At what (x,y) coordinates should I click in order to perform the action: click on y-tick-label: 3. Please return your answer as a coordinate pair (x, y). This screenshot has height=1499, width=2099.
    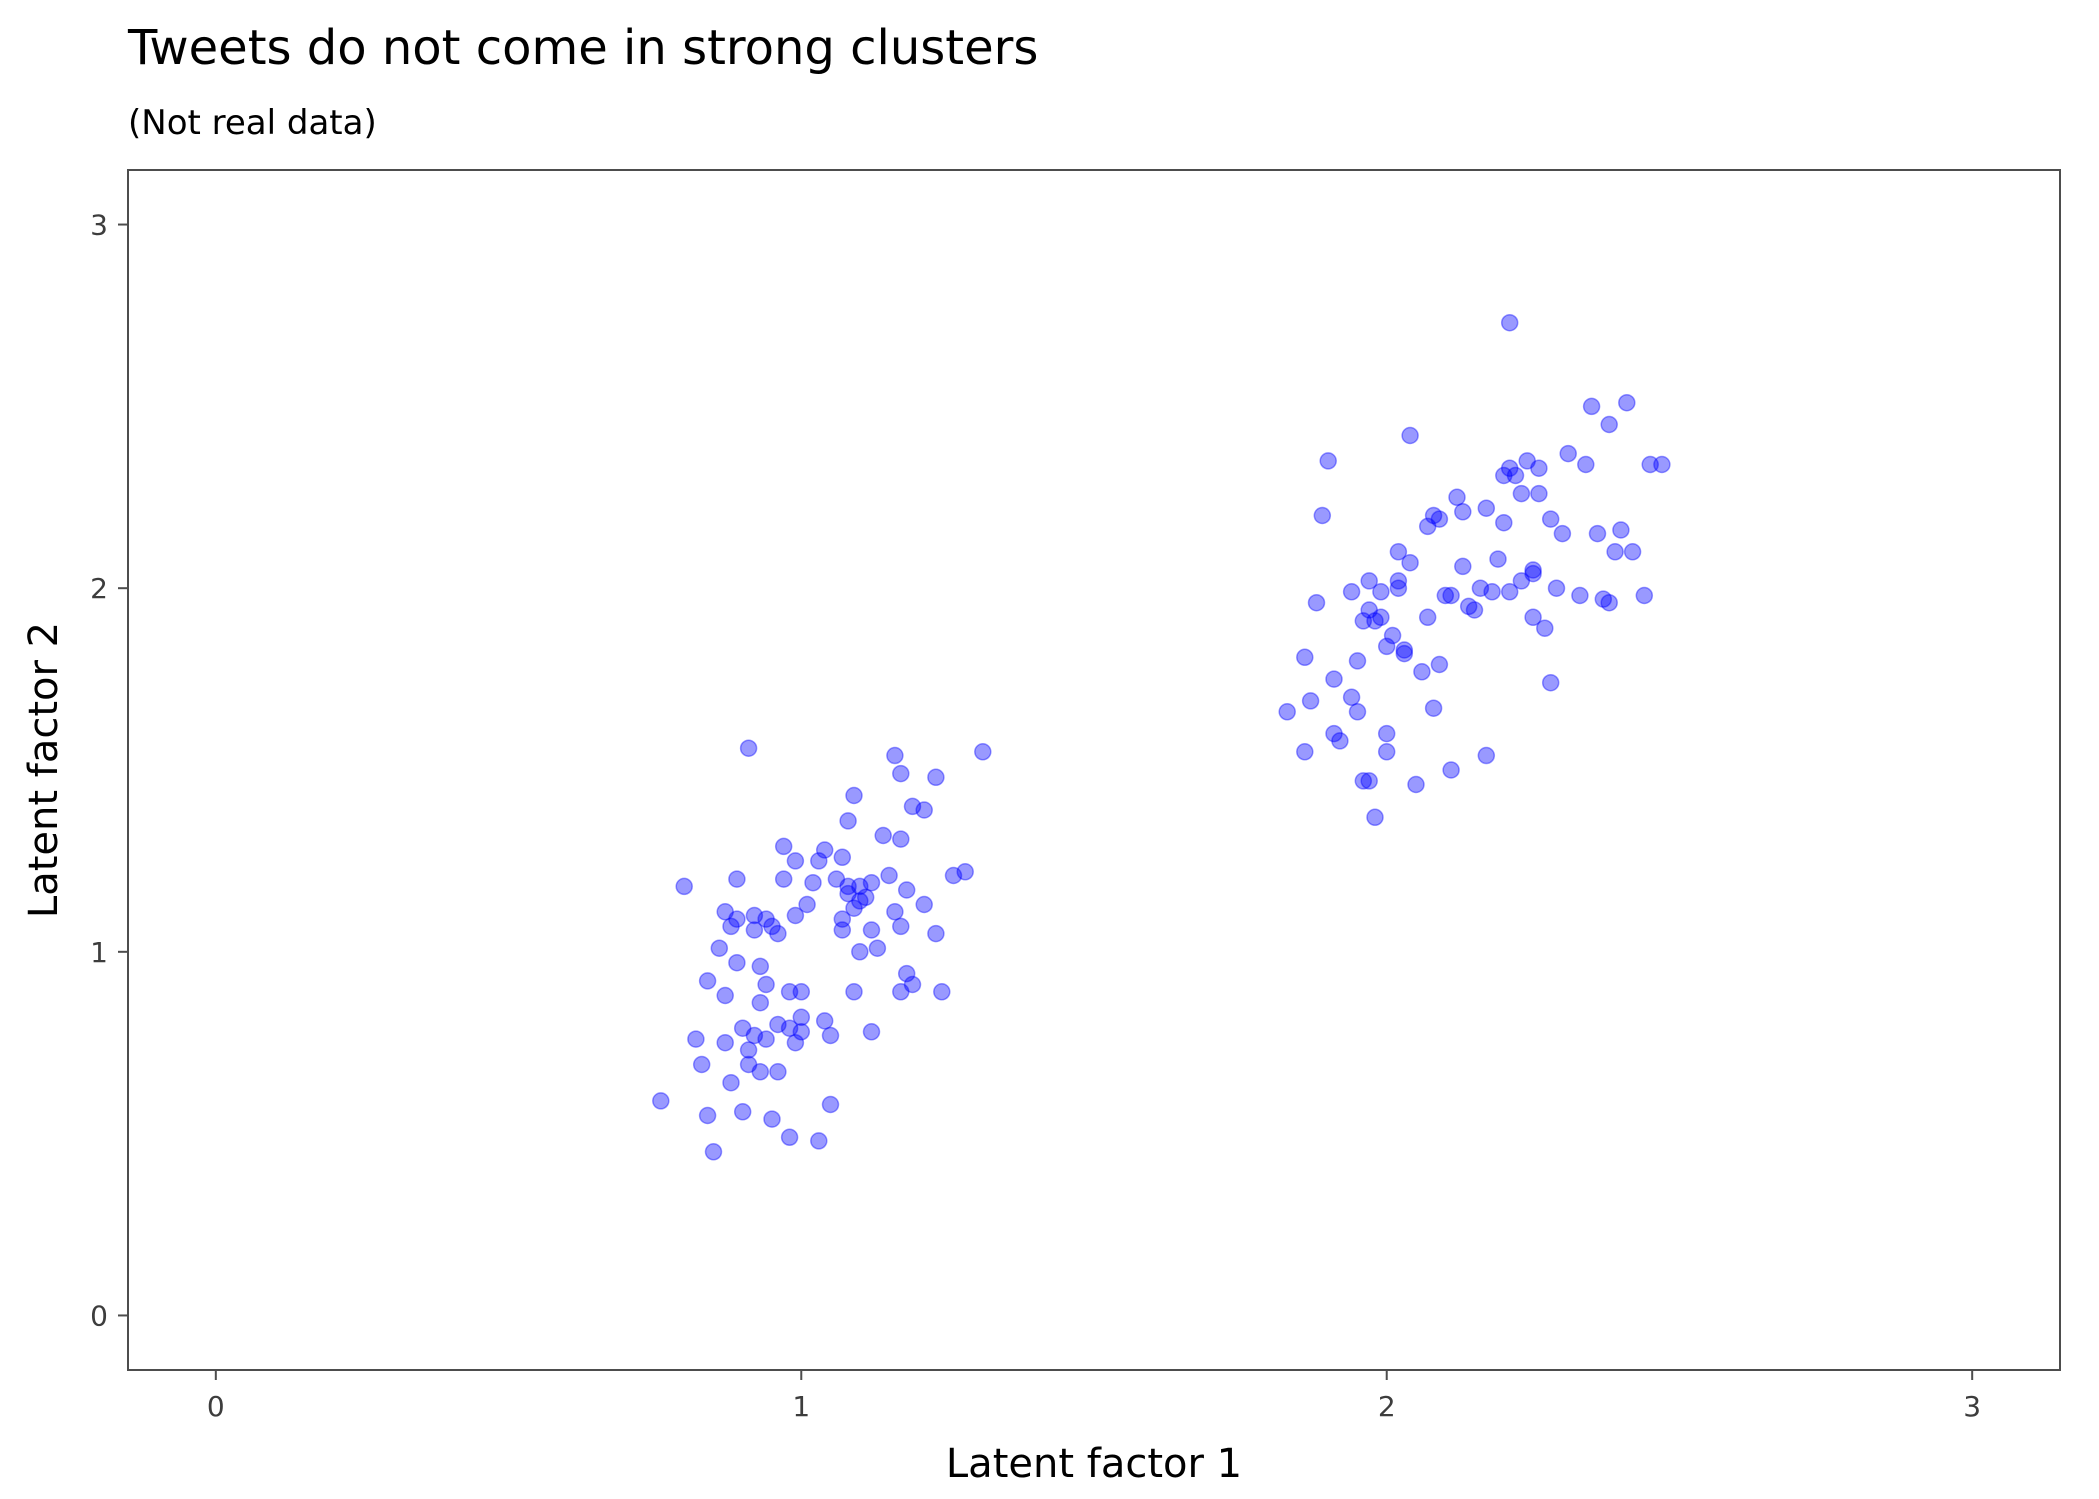
    Looking at the image, I should click on (99, 225).